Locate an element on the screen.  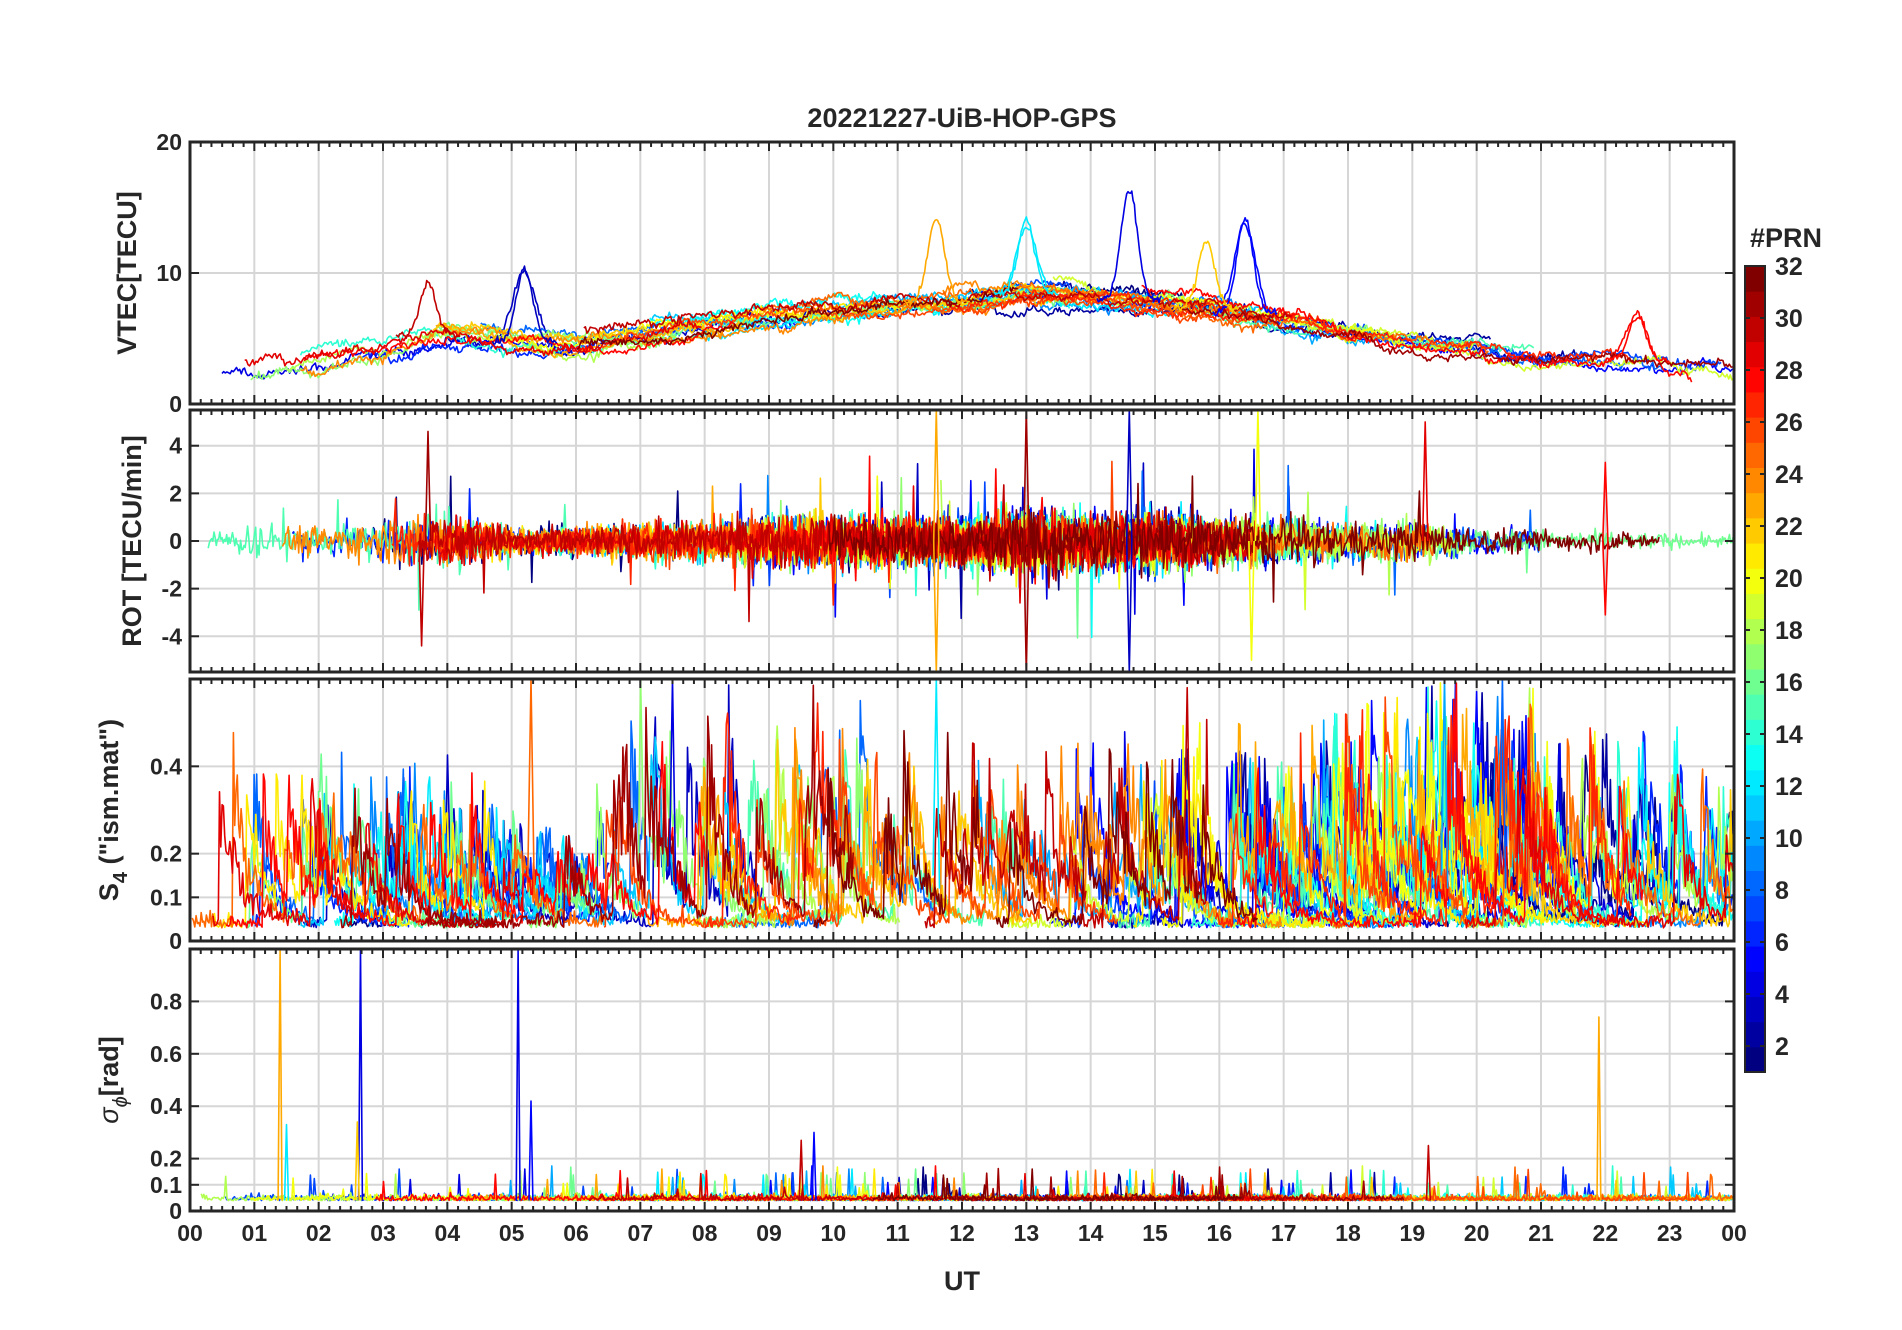
x-tick-label: 22 is located at coordinates (1606, 1233).